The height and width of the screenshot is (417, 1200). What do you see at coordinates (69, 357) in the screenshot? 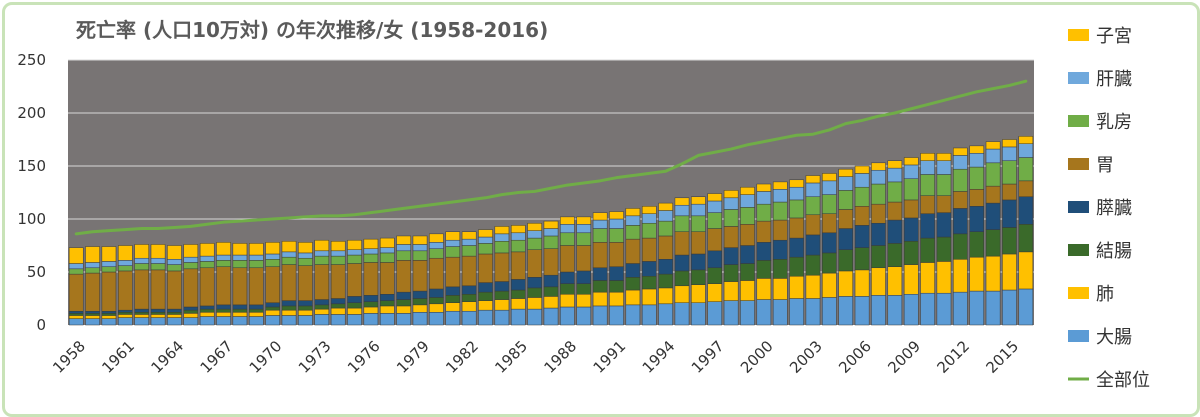
I see `x-tick-label: 1958` at bounding box center [69, 357].